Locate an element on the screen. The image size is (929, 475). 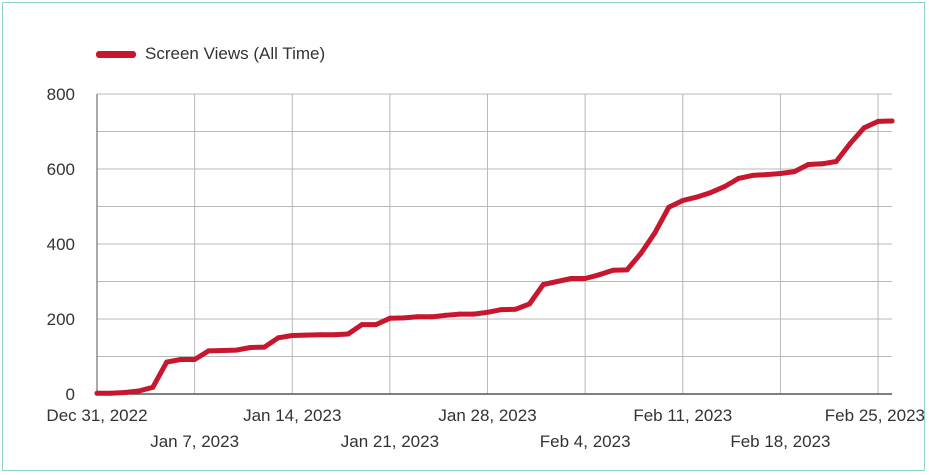
legend-swatch is located at coordinates (116, 54).